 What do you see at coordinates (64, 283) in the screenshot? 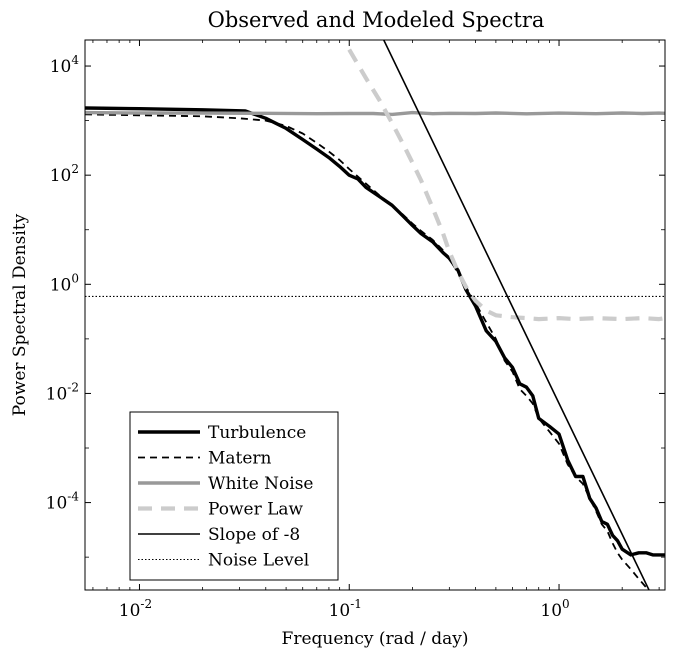
I see `y-tick-label: 10⁰` at bounding box center [64, 283].